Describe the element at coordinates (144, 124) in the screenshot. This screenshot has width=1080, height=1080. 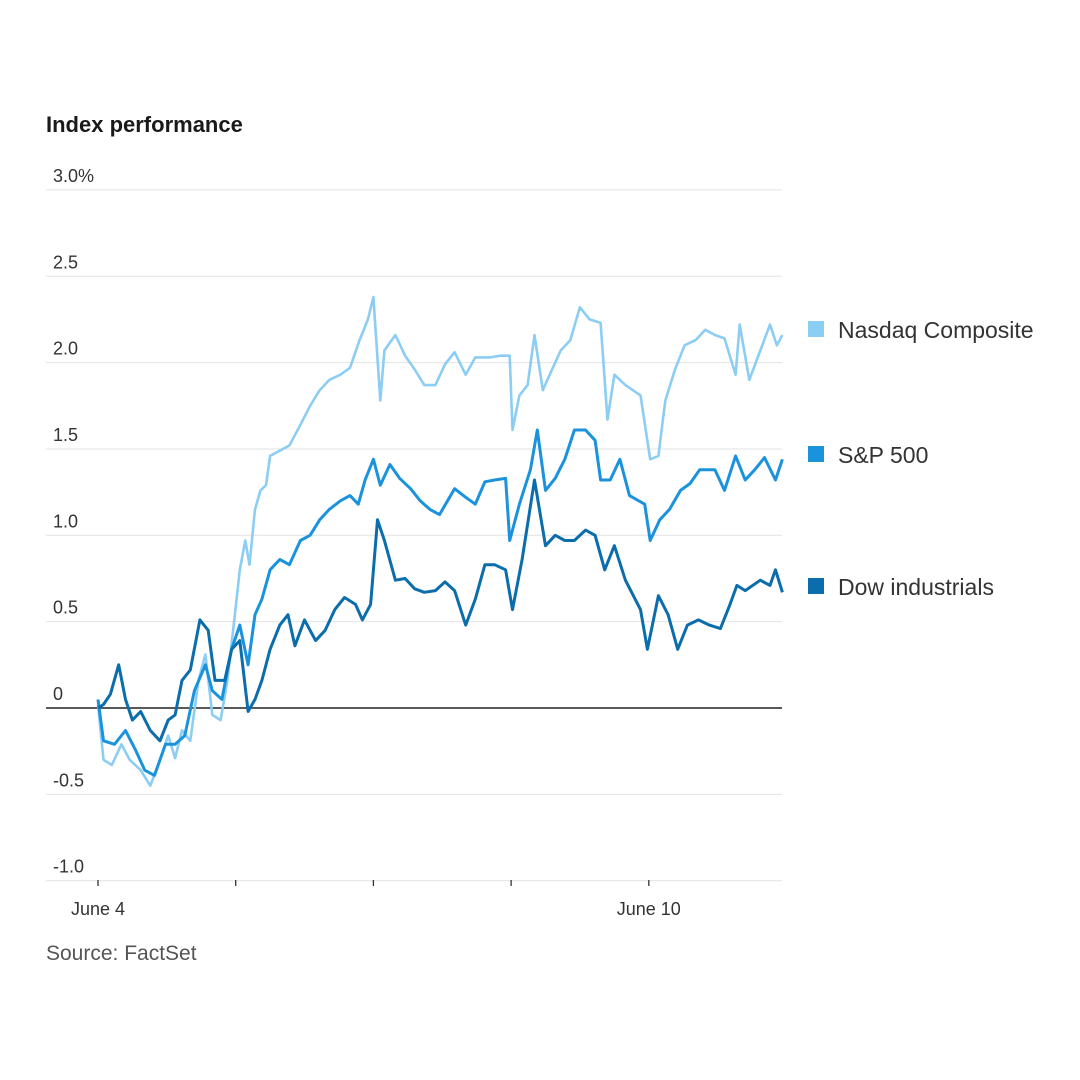
I see `chart-title: Index performance` at that location.